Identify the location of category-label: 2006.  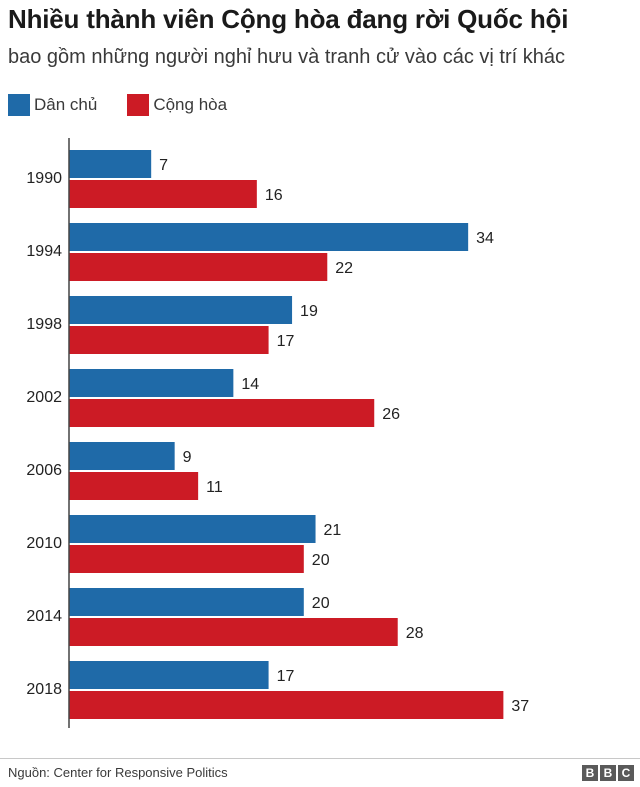
(44, 470).